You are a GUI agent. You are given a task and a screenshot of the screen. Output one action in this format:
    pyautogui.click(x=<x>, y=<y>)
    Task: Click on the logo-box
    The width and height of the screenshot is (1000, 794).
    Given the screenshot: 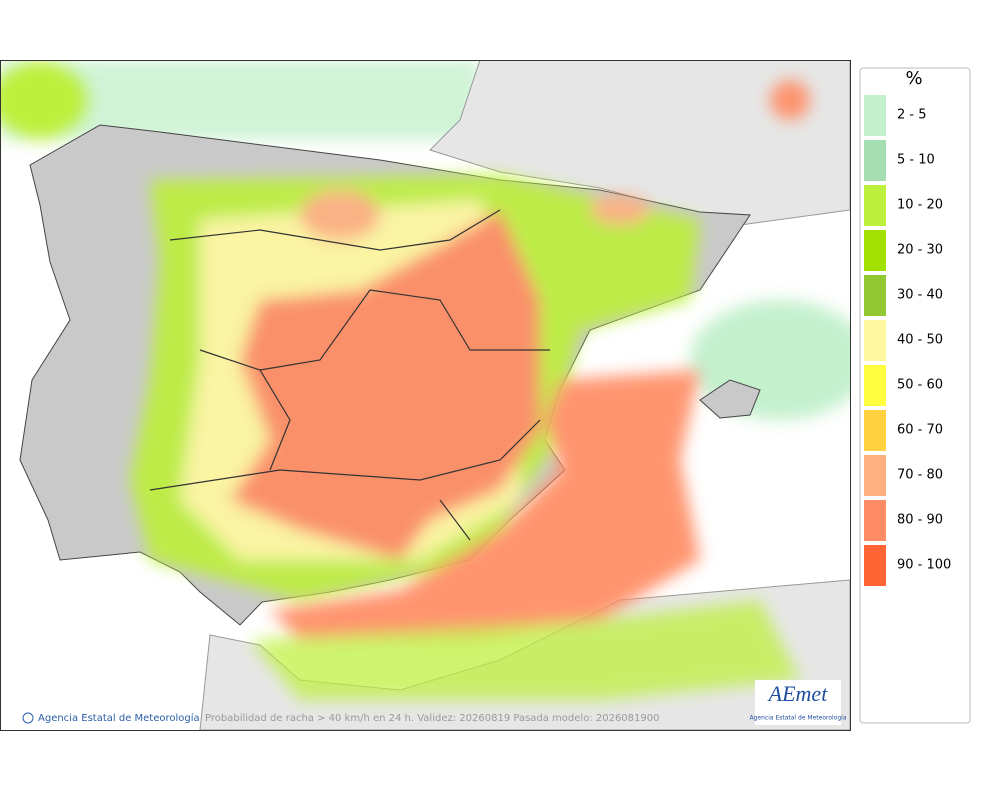 What is the action you would take?
    pyautogui.click(x=798, y=702)
    